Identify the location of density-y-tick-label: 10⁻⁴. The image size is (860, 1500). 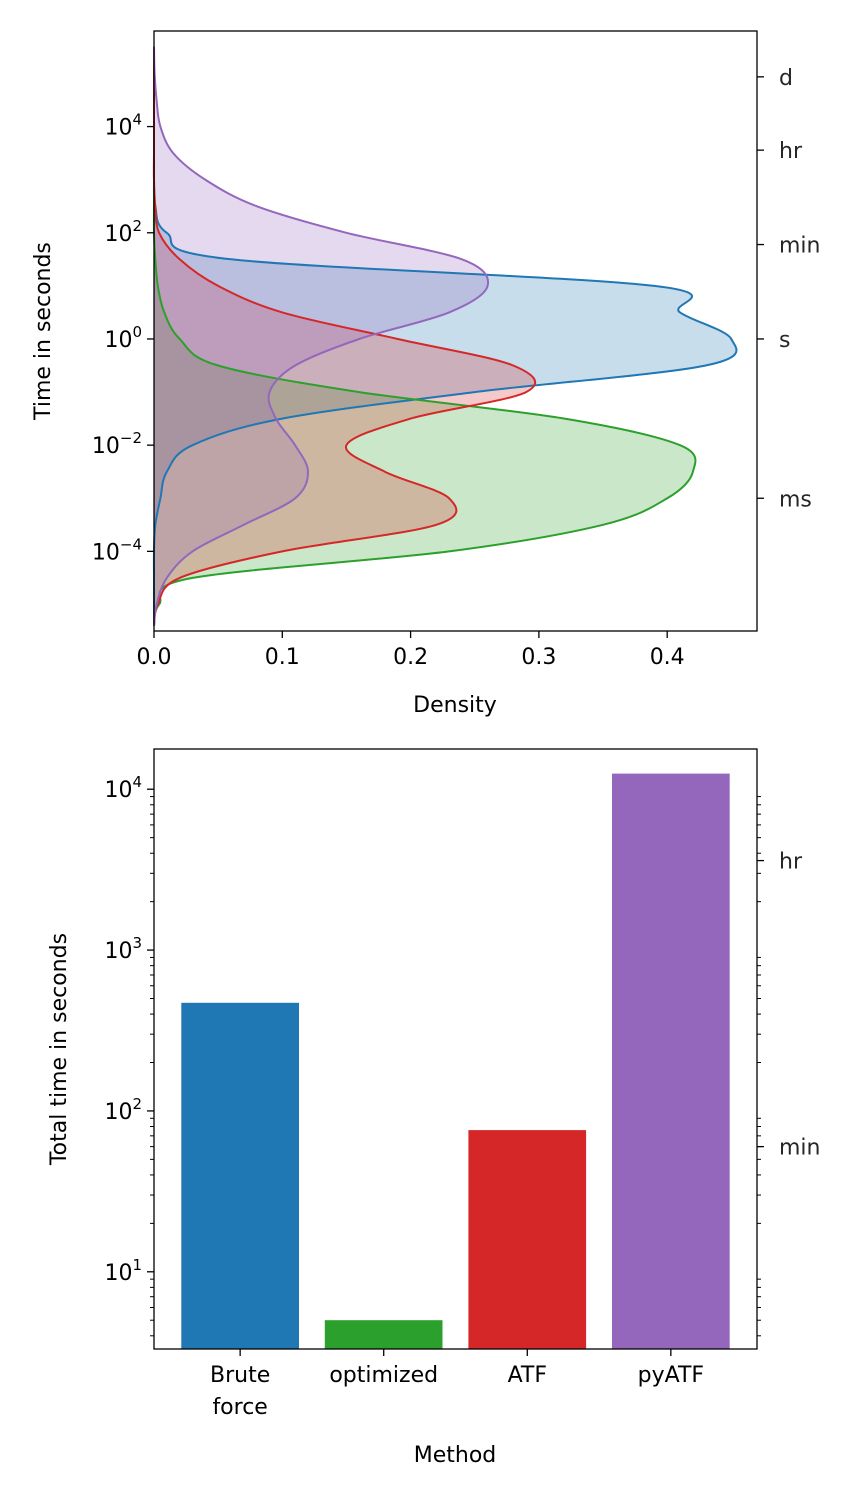
(117, 550).